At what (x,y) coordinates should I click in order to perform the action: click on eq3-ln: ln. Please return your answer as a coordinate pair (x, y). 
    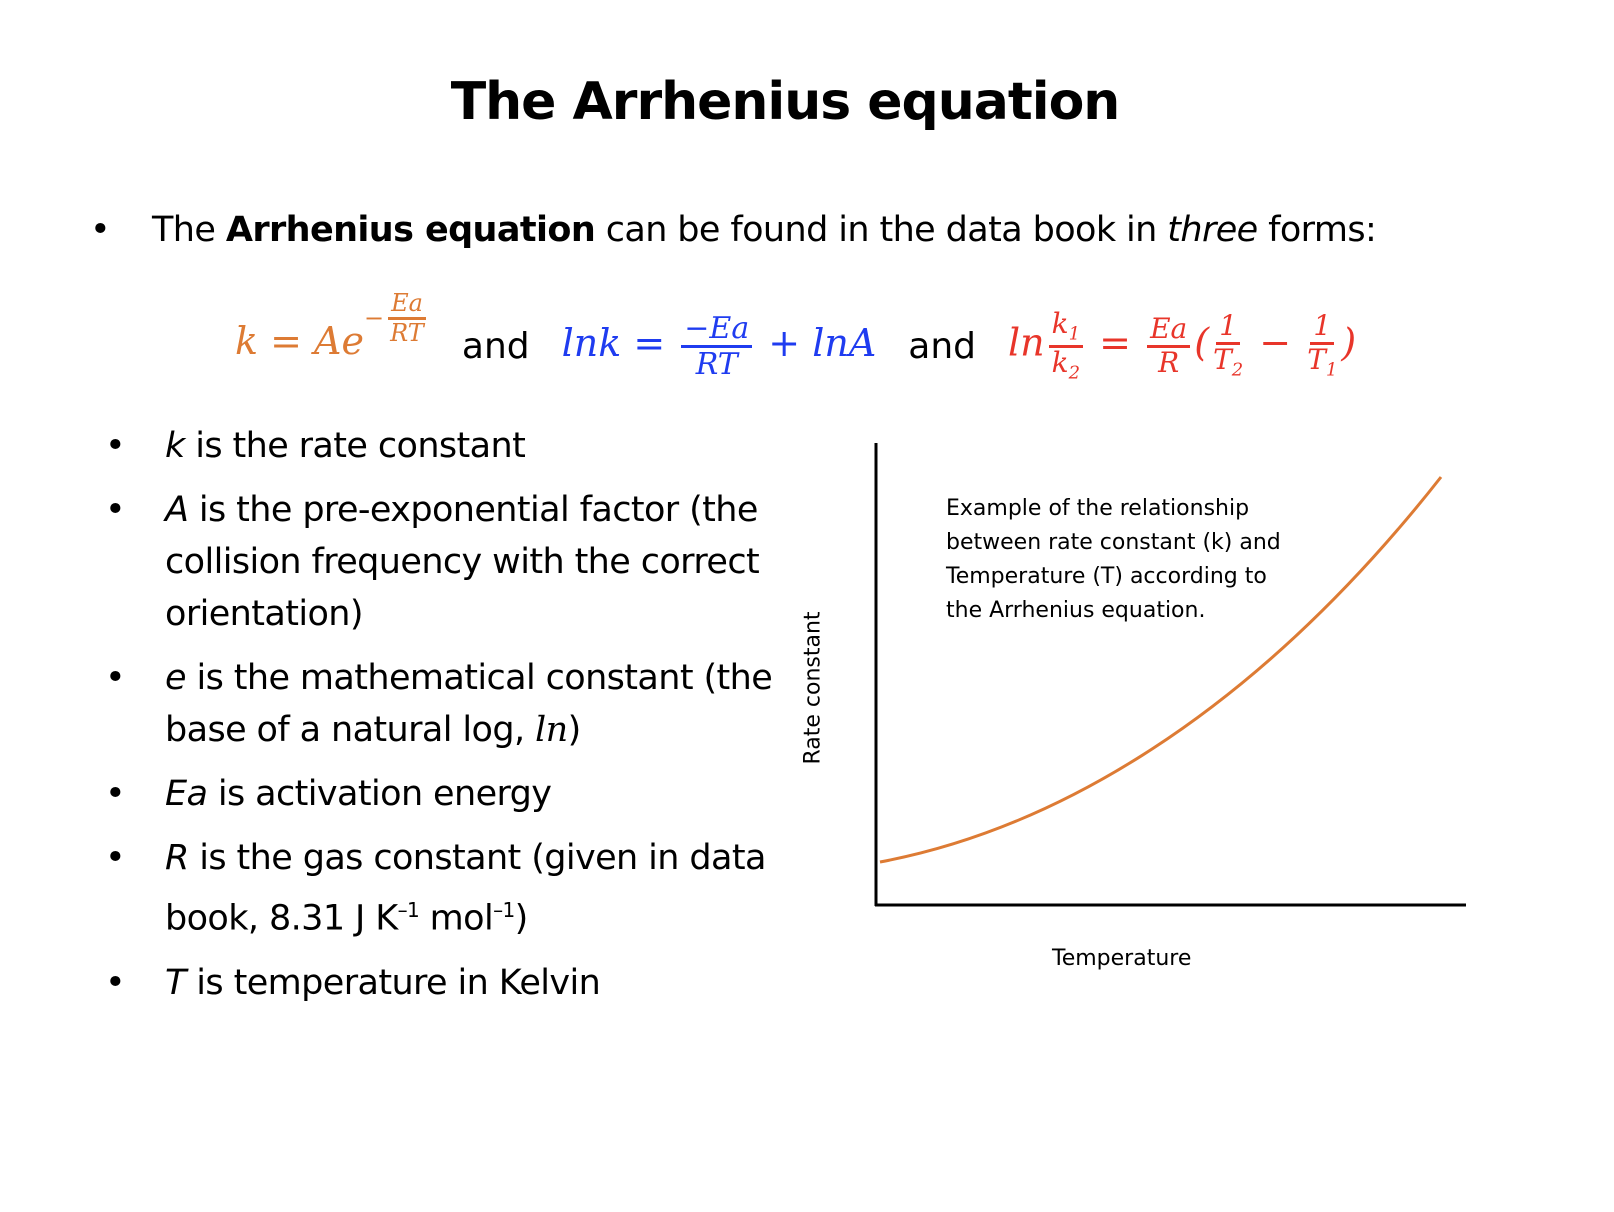
    Looking at the image, I should click on (1026, 342).